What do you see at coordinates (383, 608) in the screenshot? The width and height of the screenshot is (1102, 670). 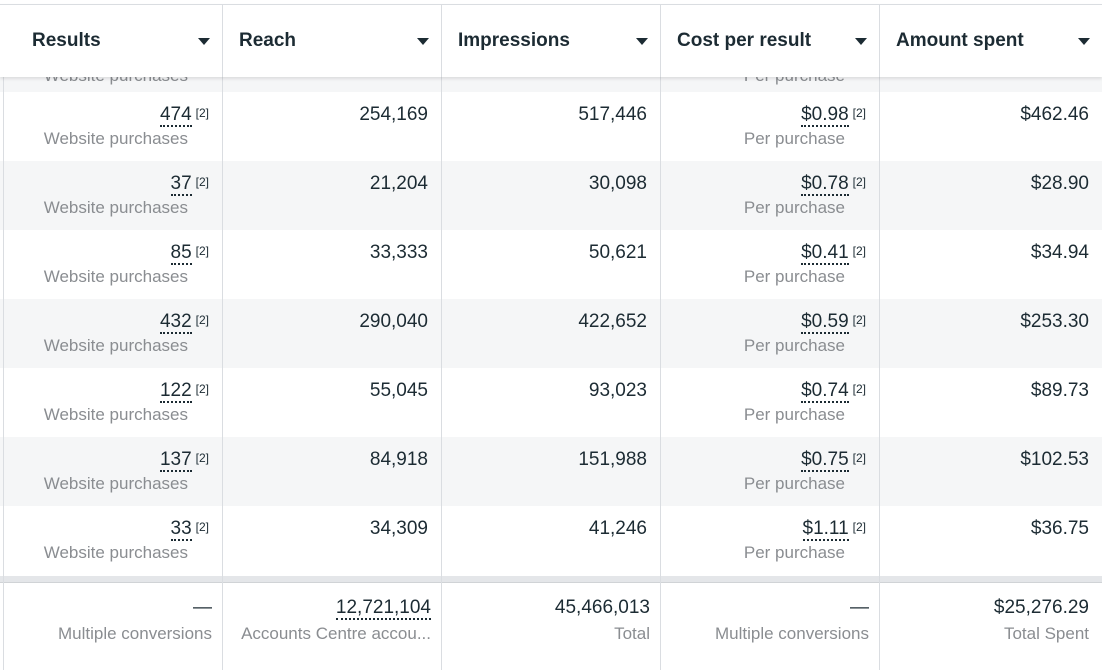 I see `totals-reach-value: 12,721,104` at bounding box center [383, 608].